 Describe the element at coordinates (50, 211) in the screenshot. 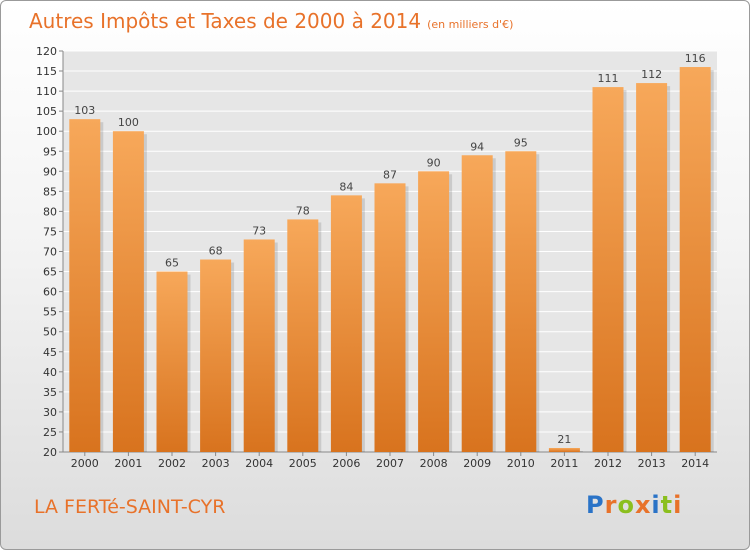

I see `y-tick-label: 80` at that location.